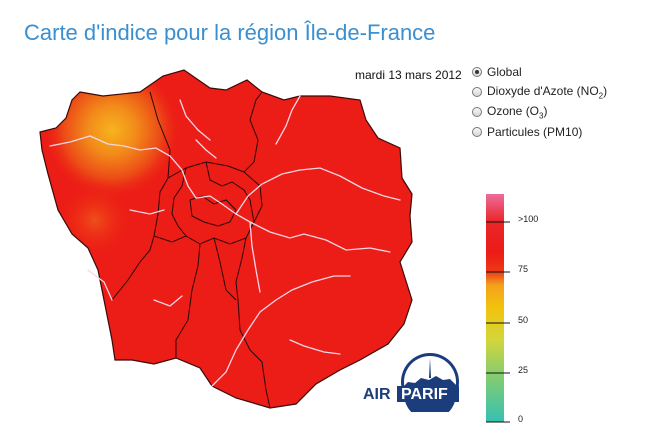 The image size is (651, 441). What do you see at coordinates (523, 269) in the screenshot?
I see `tick-label-75: 75` at bounding box center [523, 269].